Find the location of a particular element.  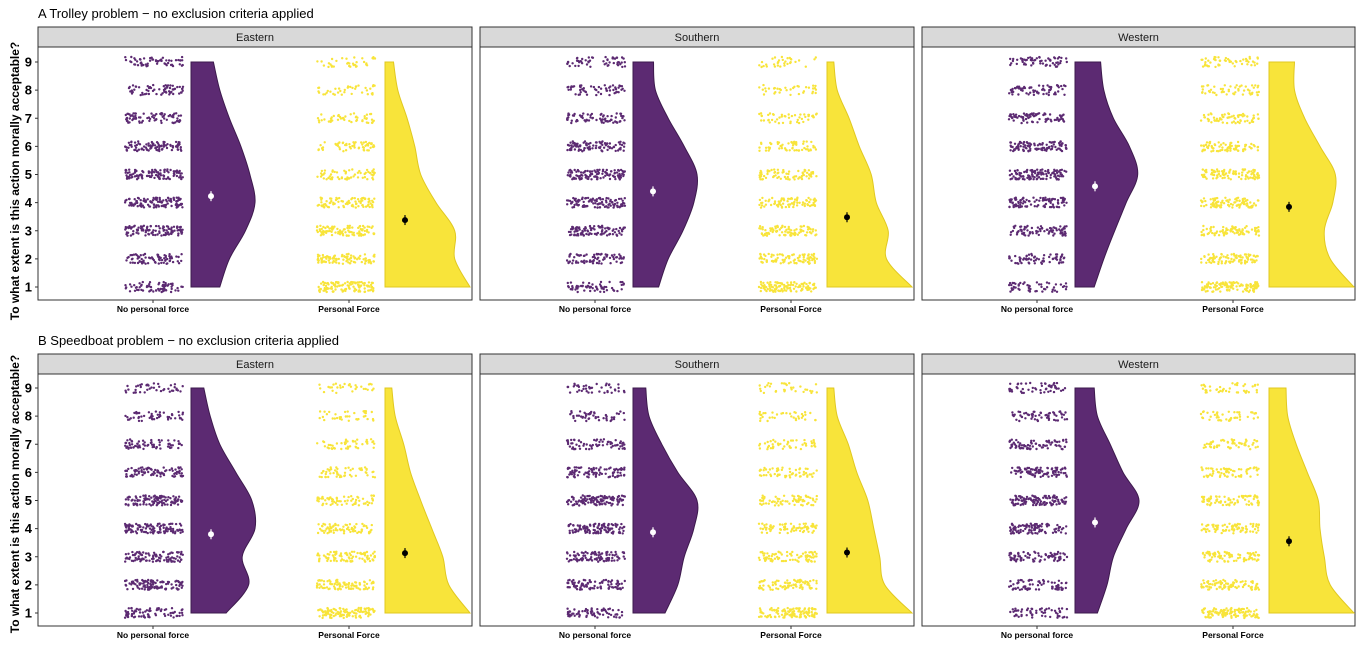

y-tick-label: 2 is located at coordinates (28, 584).